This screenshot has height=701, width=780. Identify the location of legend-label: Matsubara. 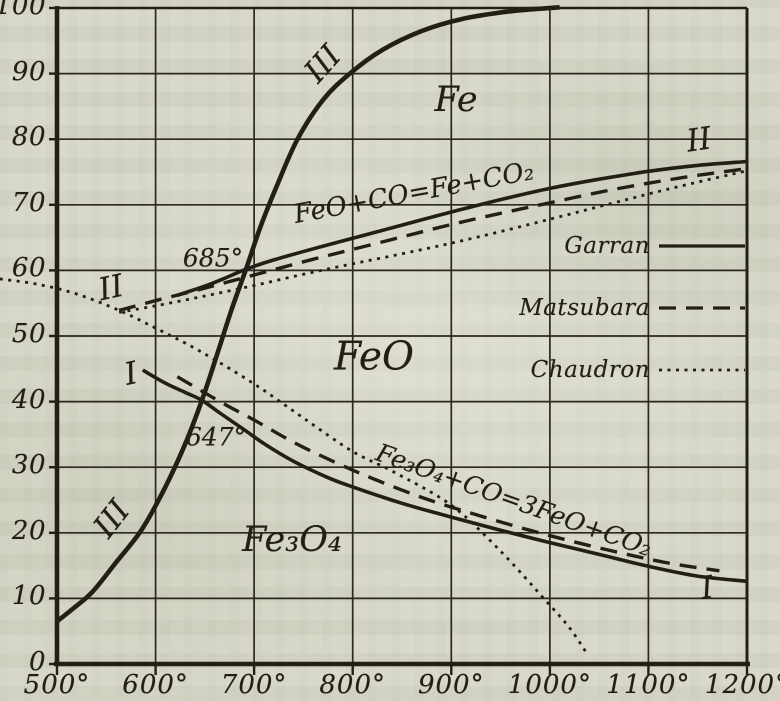
(584, 308).